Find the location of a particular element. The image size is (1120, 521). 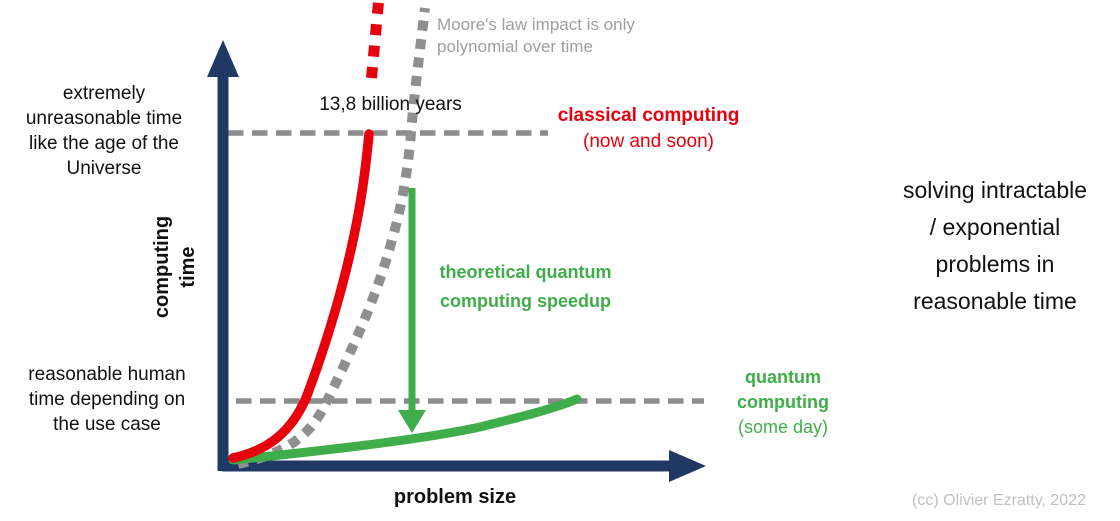

unreasonable-time-line: Universe is located at coordinates (104, 168).